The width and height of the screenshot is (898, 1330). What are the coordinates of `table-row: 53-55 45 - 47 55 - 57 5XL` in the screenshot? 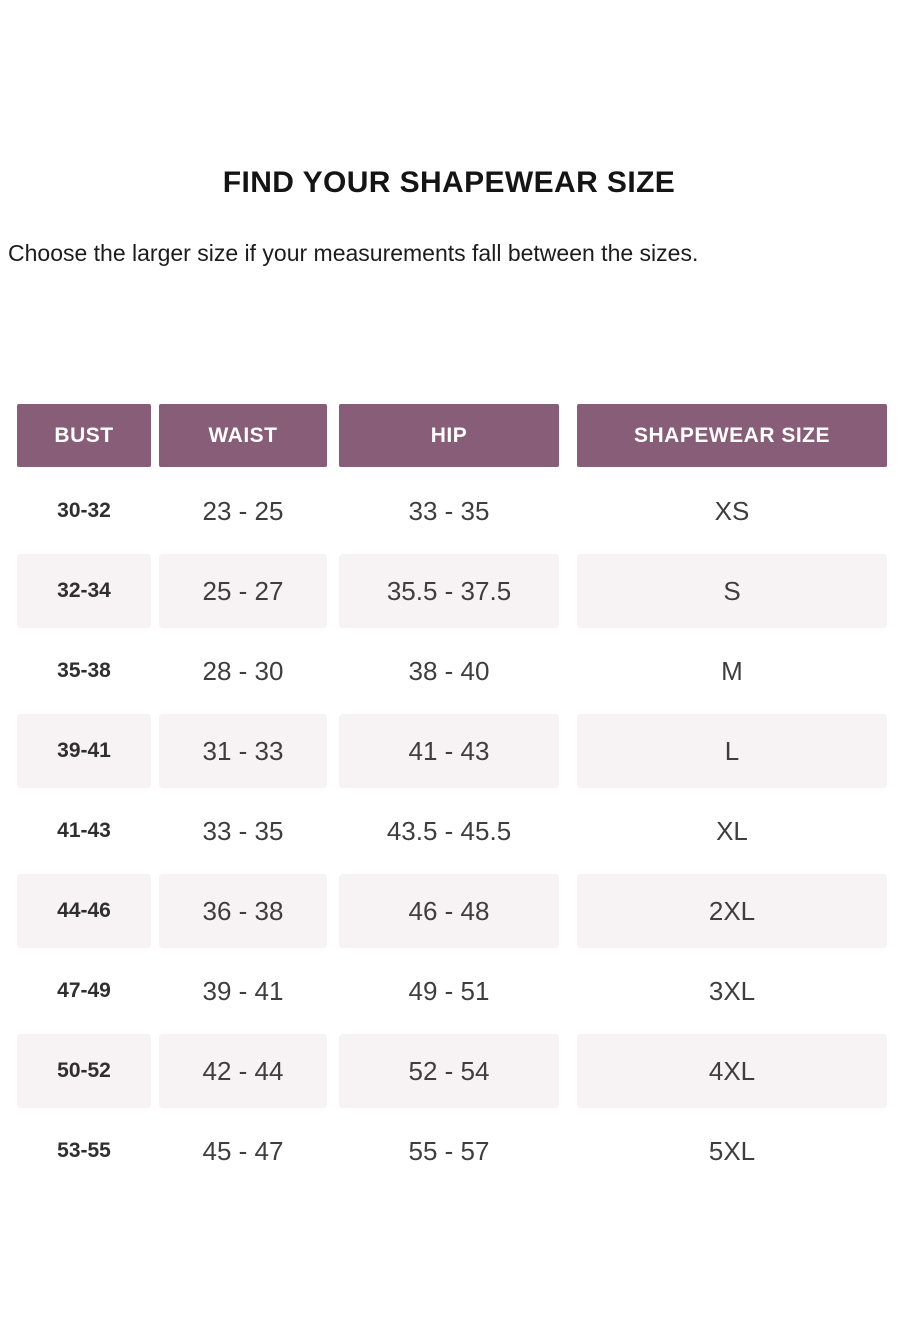 It's located at (449, 1151).